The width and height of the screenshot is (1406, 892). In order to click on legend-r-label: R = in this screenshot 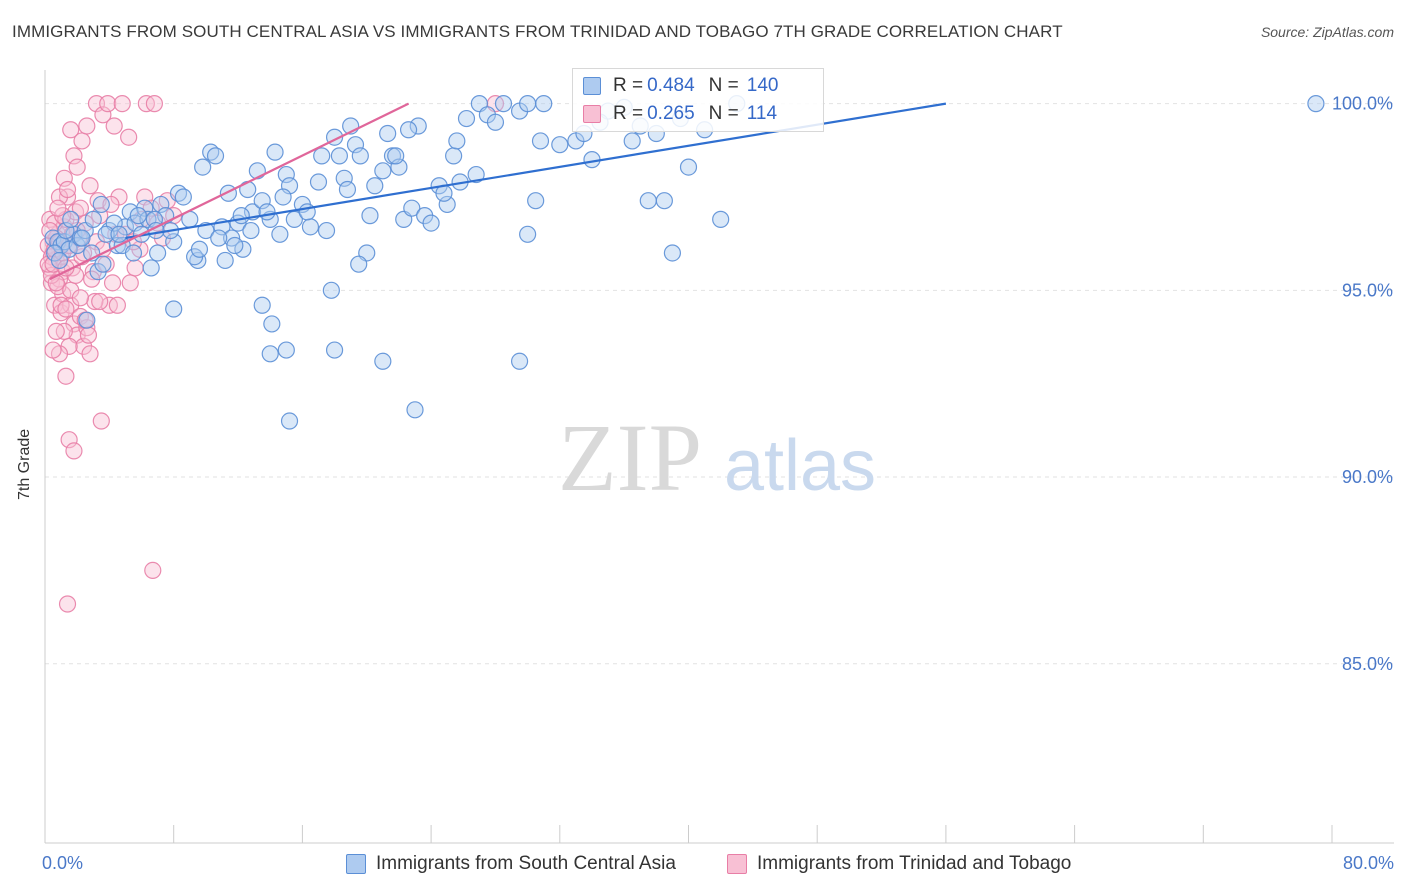, I will do `click(628, 85)`.